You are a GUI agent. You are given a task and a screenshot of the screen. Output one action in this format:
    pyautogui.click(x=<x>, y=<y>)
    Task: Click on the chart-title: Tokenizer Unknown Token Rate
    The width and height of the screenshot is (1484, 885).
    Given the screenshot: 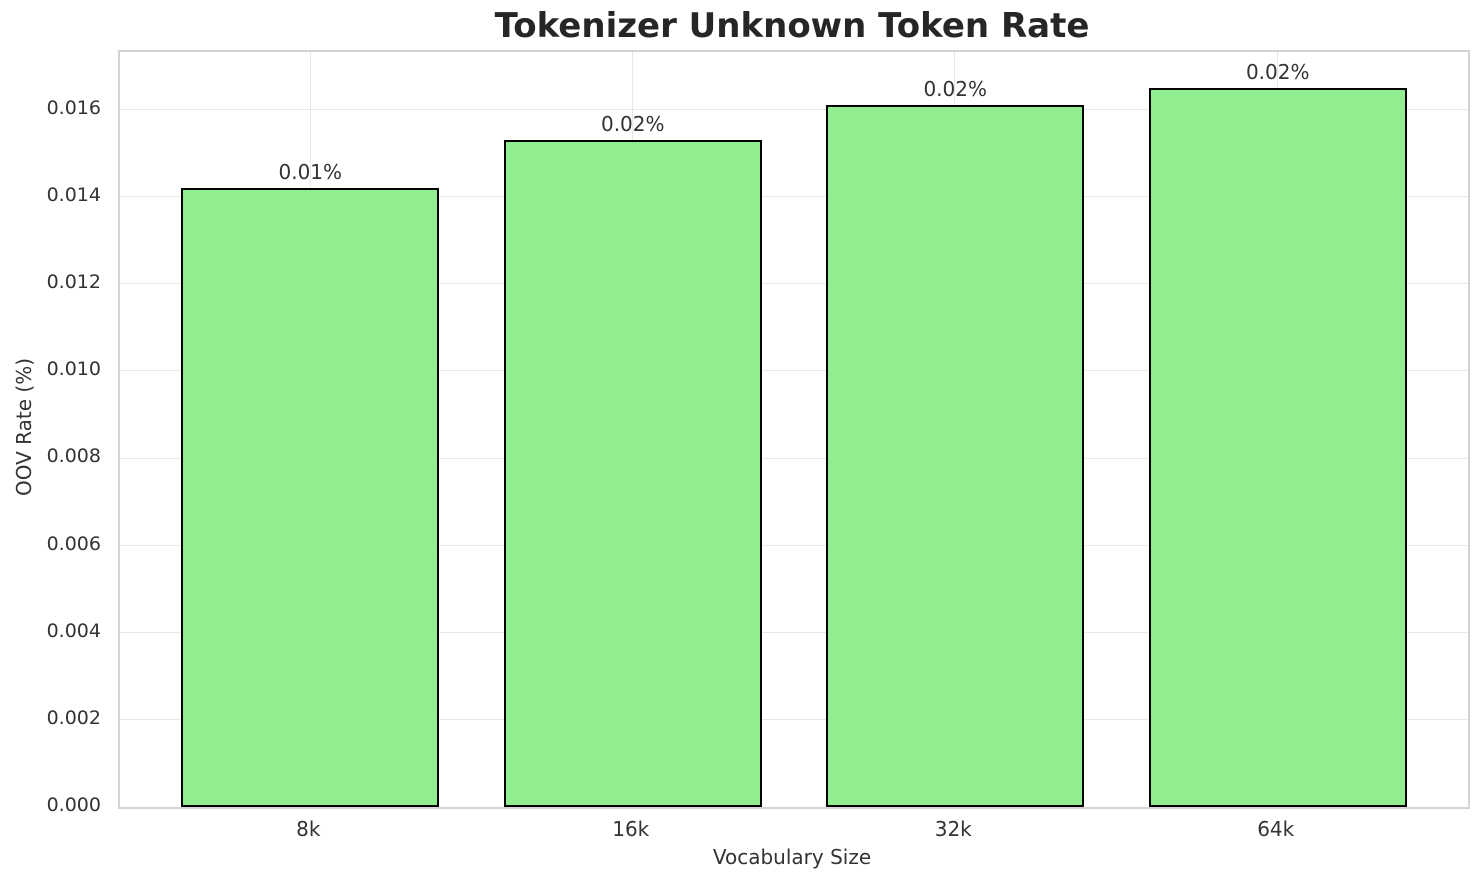 What is the action you would take?
    pyautogui.click(x=792, y=26)
    